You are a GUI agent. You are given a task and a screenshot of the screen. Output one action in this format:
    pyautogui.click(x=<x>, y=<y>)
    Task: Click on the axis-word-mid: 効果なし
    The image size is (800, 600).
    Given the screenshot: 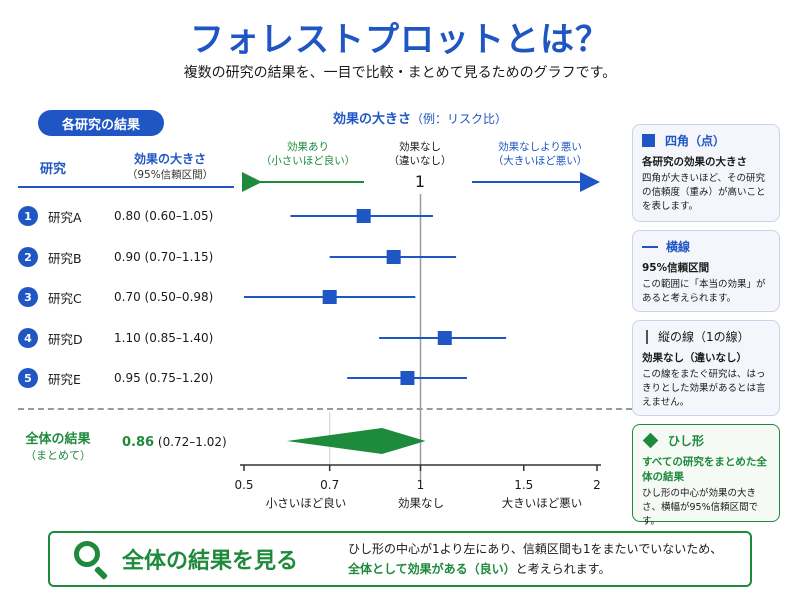 What is the action you would take?
    pyautogui.click(x=421, y=503)
    